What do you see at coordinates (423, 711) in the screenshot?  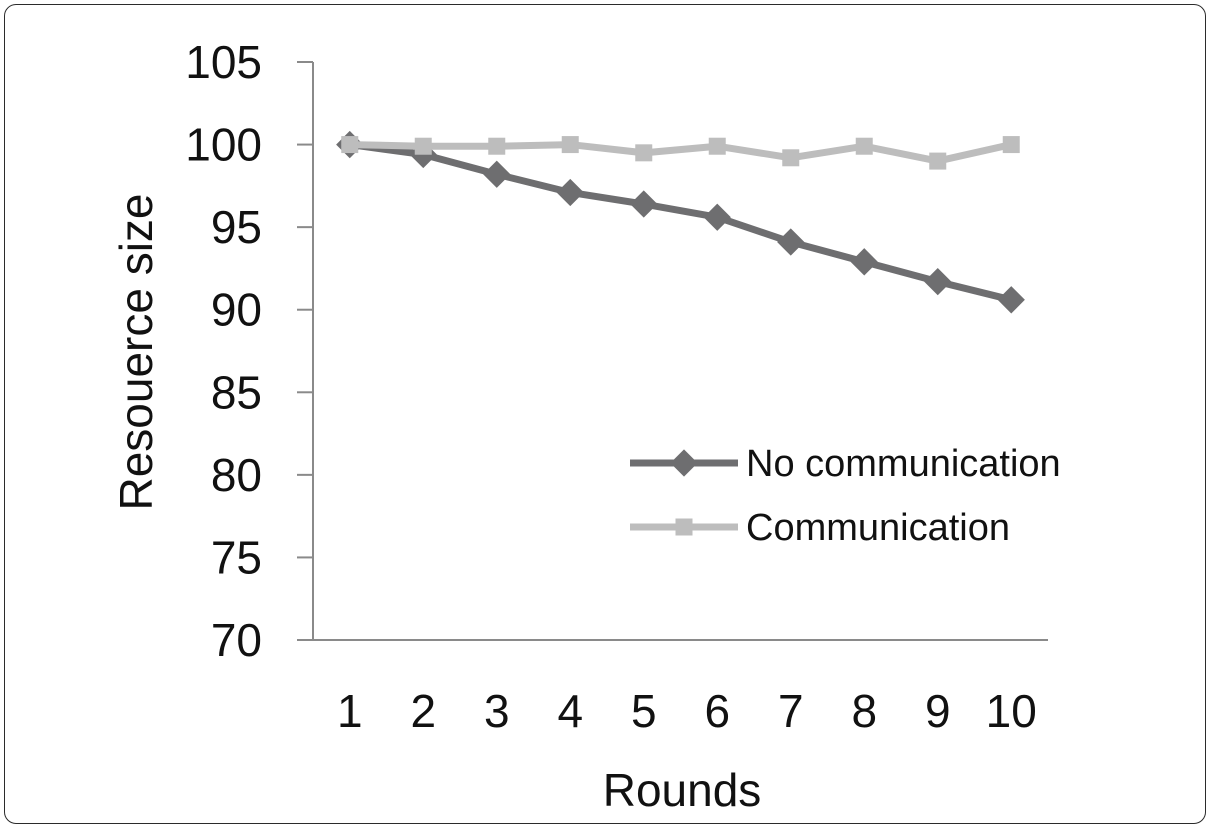 I see `x-tick-label: 2` at bounding box center [423, 711].